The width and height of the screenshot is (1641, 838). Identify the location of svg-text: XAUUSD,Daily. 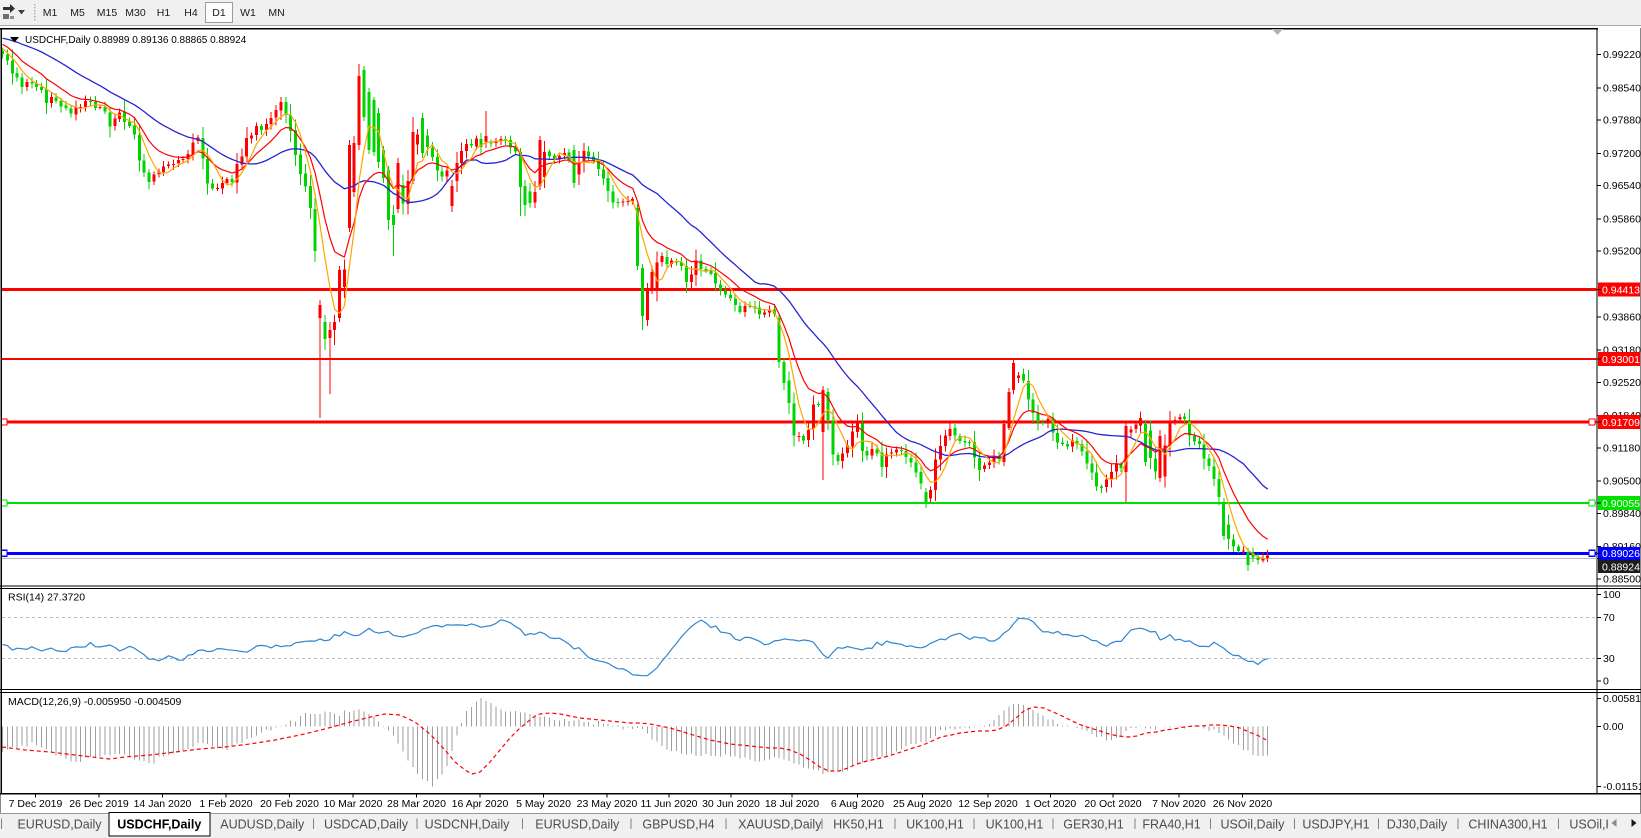
(780, 825).